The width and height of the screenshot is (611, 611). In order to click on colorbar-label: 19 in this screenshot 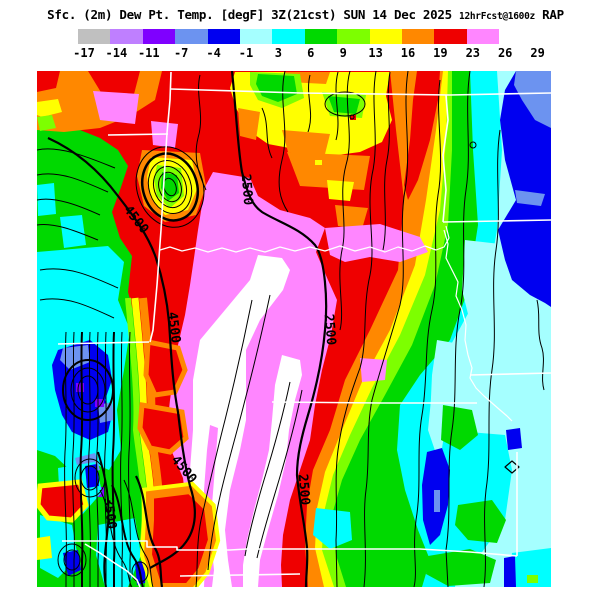, I will do `click(440, 53)`.